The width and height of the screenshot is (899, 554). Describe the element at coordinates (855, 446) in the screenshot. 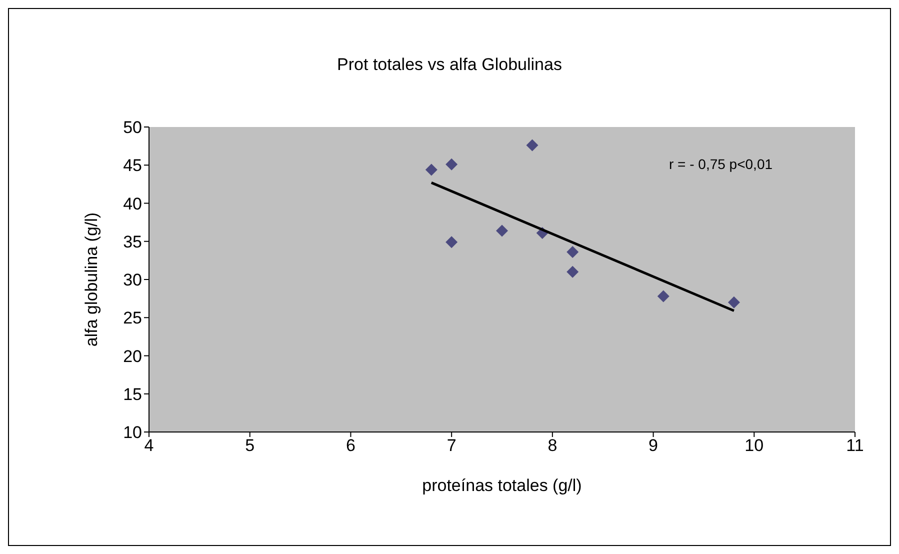

I see `x-tick-label: 11` at that location.